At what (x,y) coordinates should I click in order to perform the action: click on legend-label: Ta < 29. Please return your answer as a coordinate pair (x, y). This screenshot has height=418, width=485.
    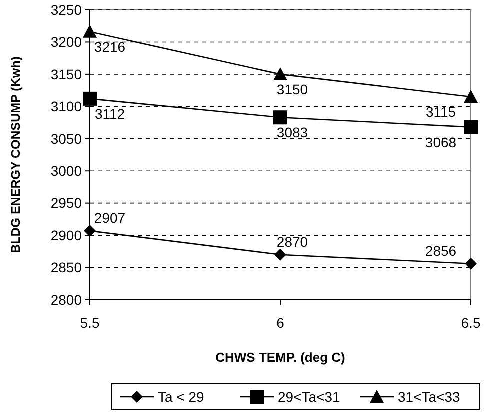
    Looking at the image, I should click on (181, 396).